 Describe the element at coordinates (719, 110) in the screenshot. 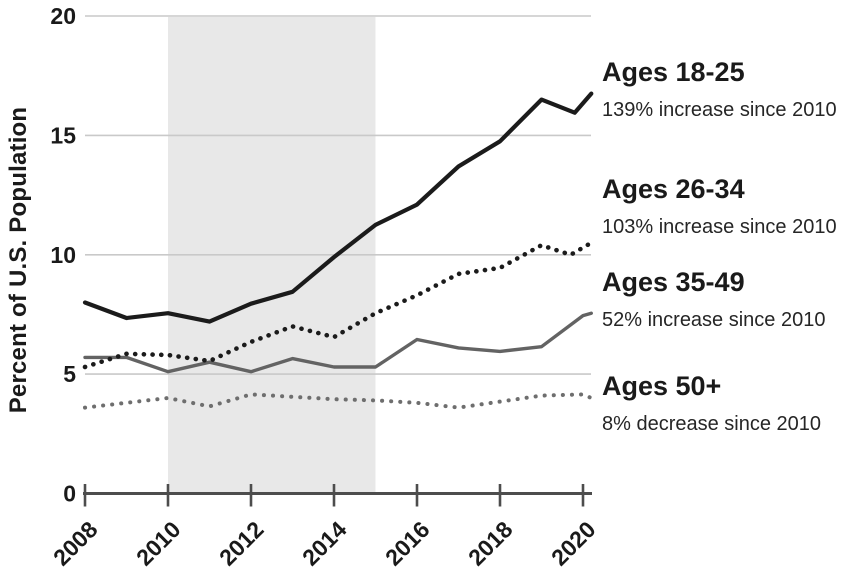

I see `legend-entry-subtitle: 139% increase since 2010` at that location.